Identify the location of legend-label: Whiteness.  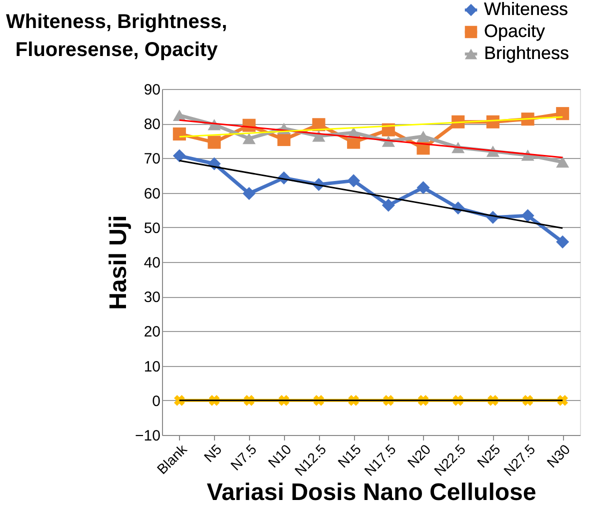
(526, 9).